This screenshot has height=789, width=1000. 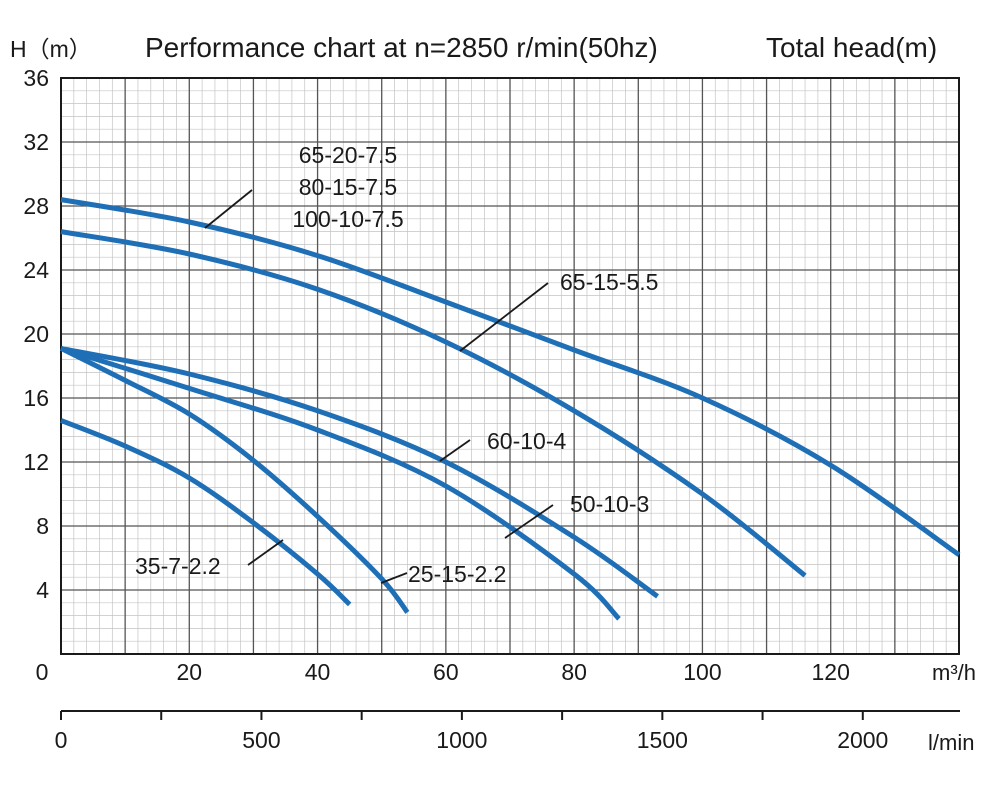 What do you see at coordinates (662, 740) in the screenshot?
I see `x2-tick-label: 1500` at bounding box center [662, 740].